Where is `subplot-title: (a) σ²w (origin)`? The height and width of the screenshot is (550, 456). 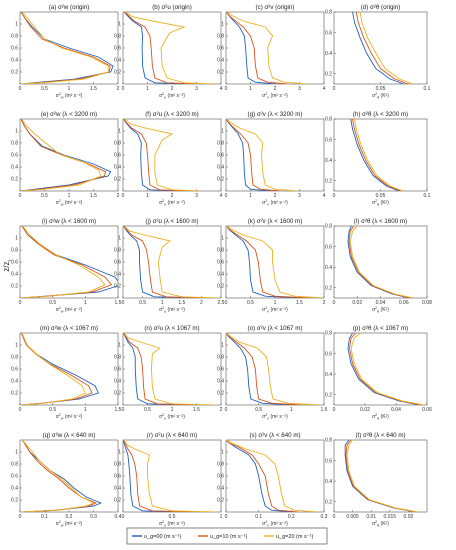
subplot-title: (a) σ²w (origin) is located at coordinates (69, 7).